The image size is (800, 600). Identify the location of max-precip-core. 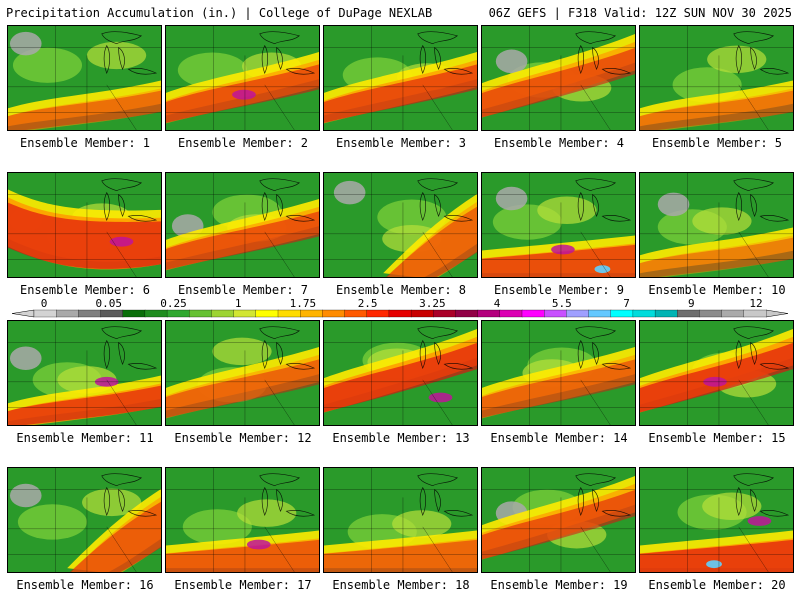
(602, 269).